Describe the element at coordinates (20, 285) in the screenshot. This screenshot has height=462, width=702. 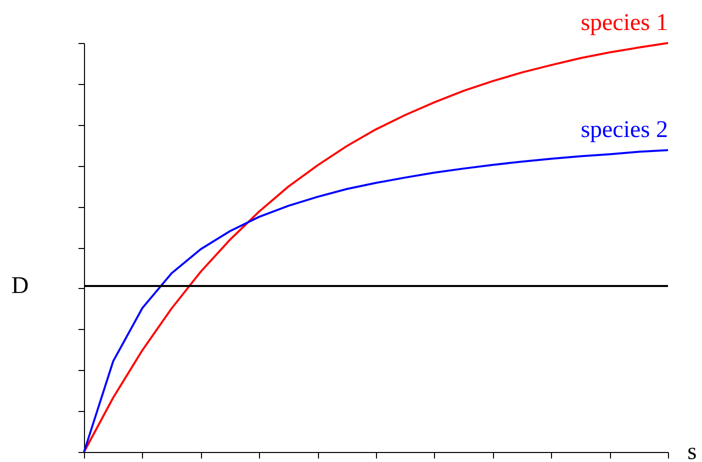
I see `ref-line-label: D` at that location.